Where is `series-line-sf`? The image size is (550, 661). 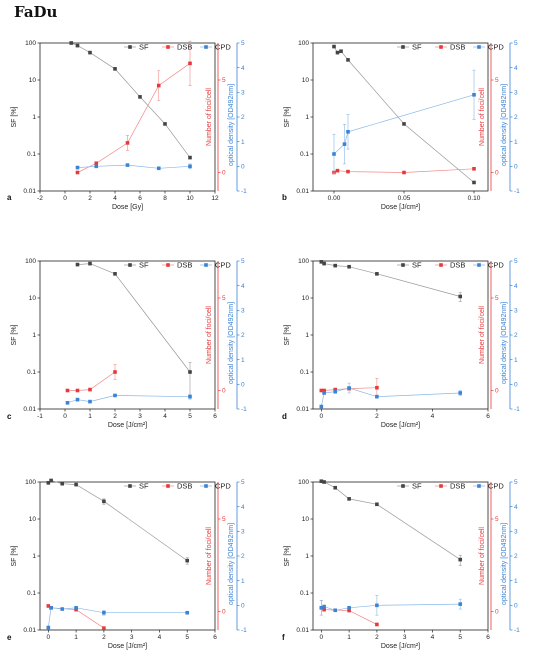
series-line-sf is located at coordinates (391, 279).